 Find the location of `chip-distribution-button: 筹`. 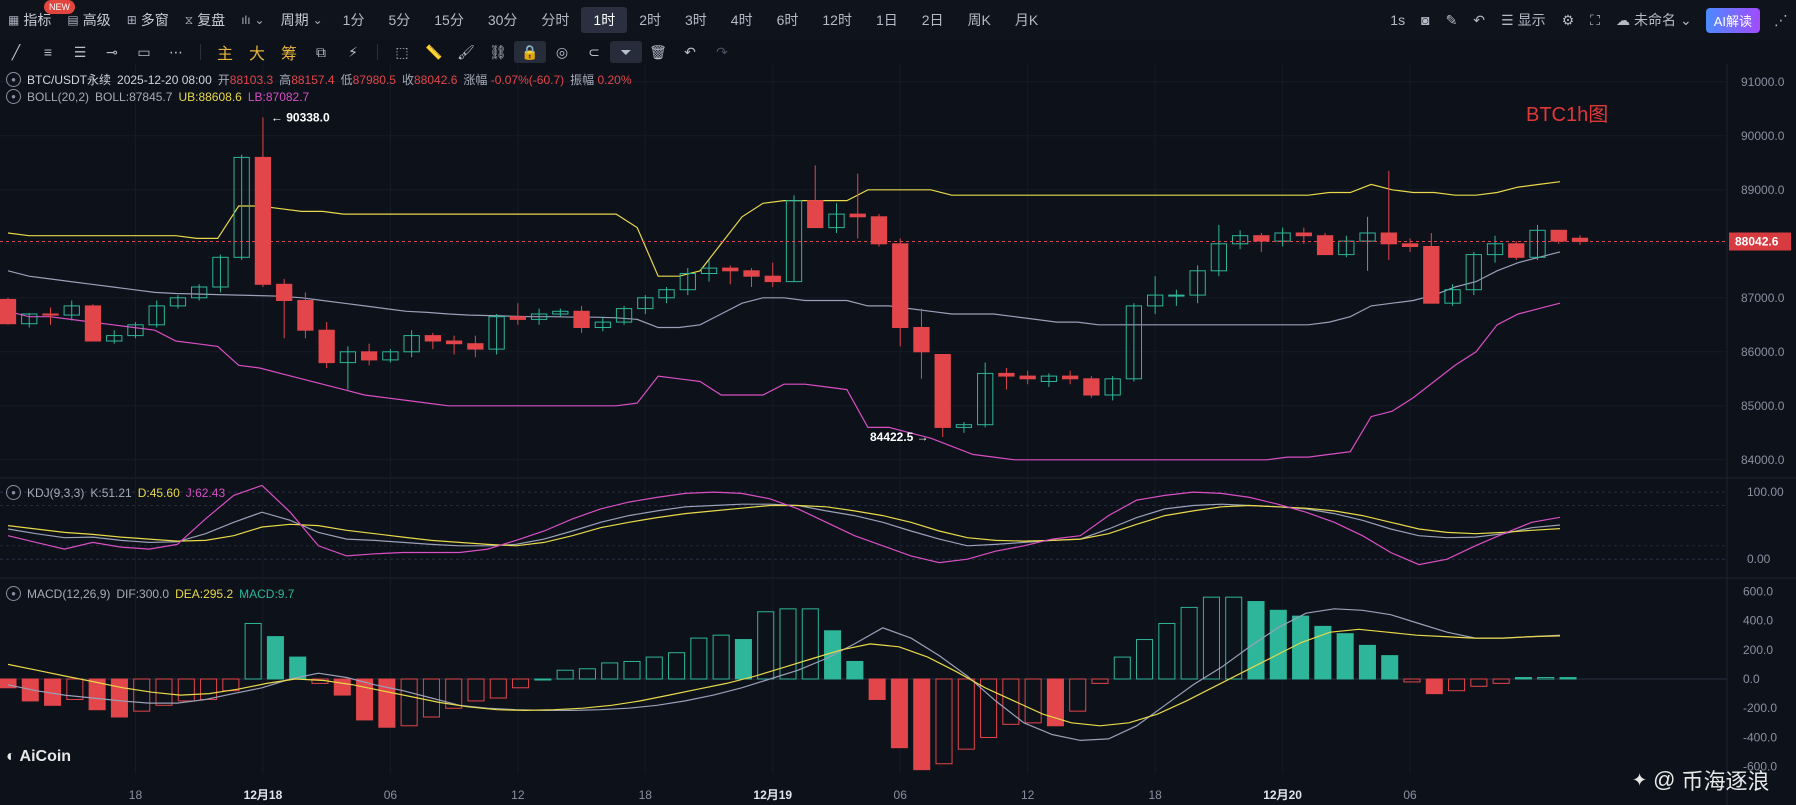

chip-distribution-button: 筹 is located at coordinates (288, 54).